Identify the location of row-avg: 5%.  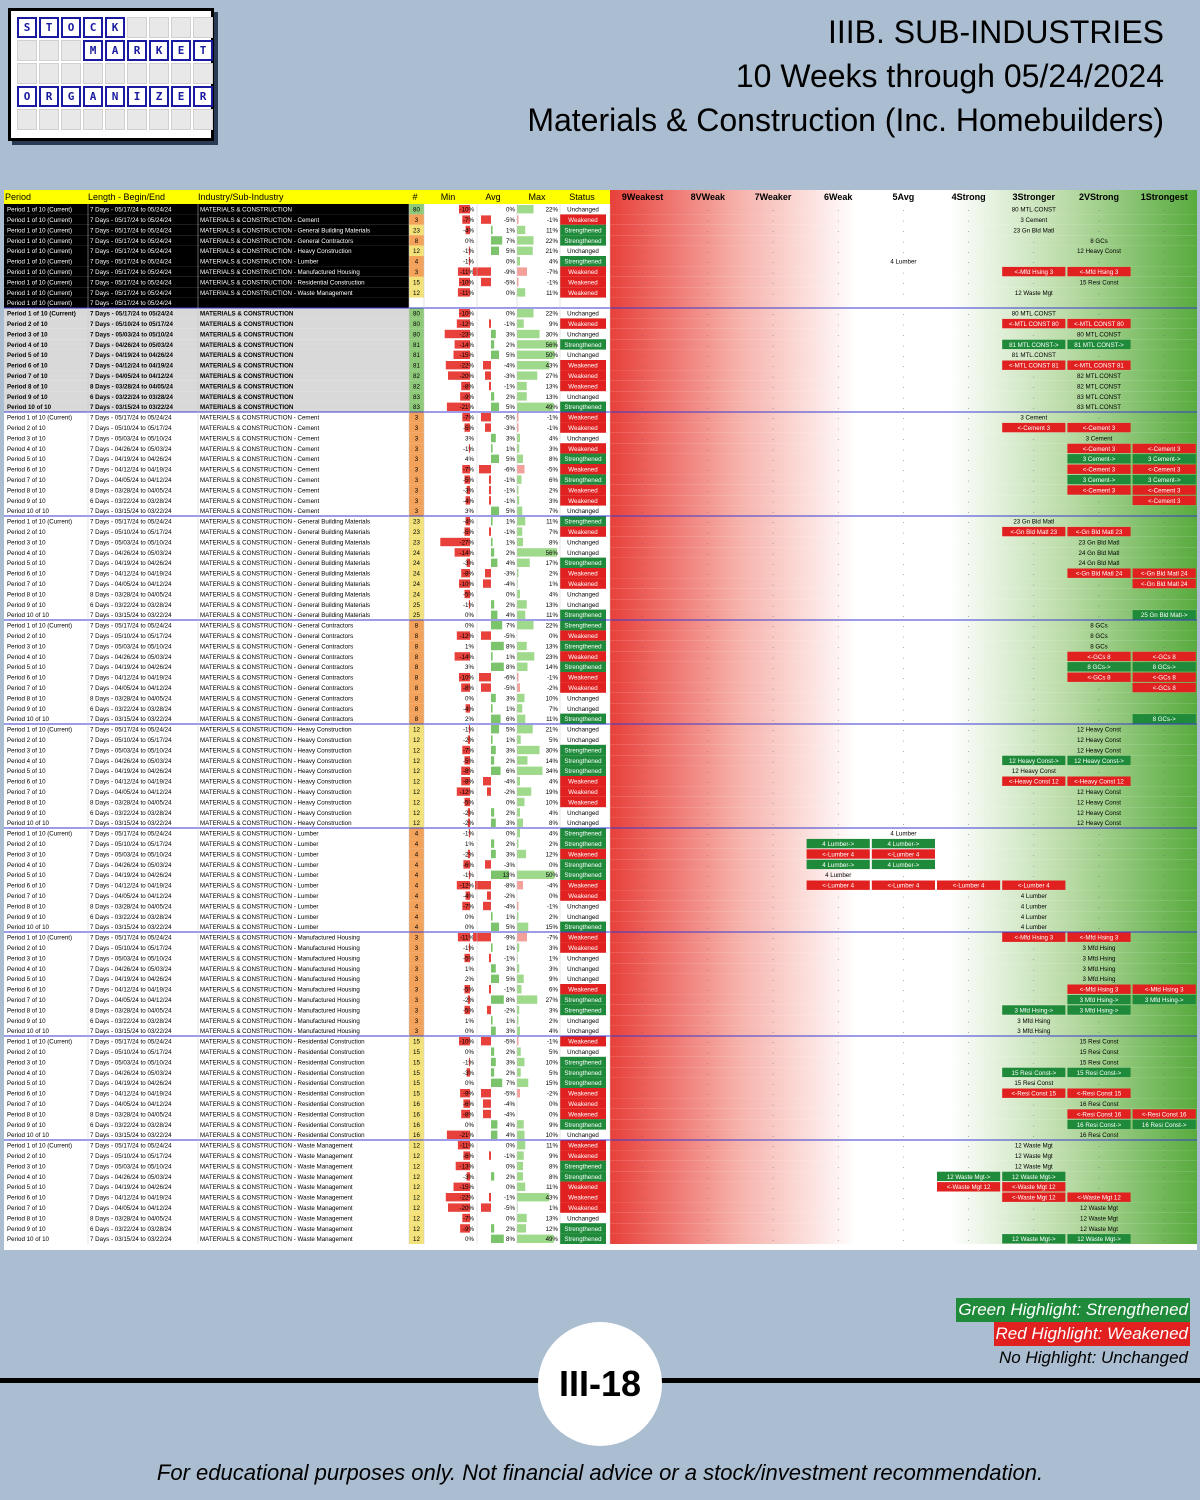
(510, 407).